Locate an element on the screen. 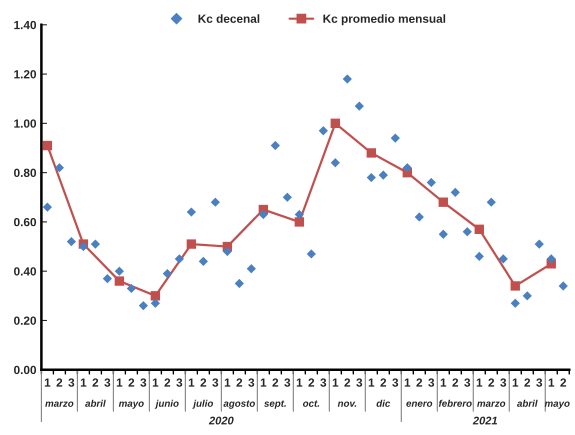  y-tick-label: 1.20 is located at coordinates (25, 74).